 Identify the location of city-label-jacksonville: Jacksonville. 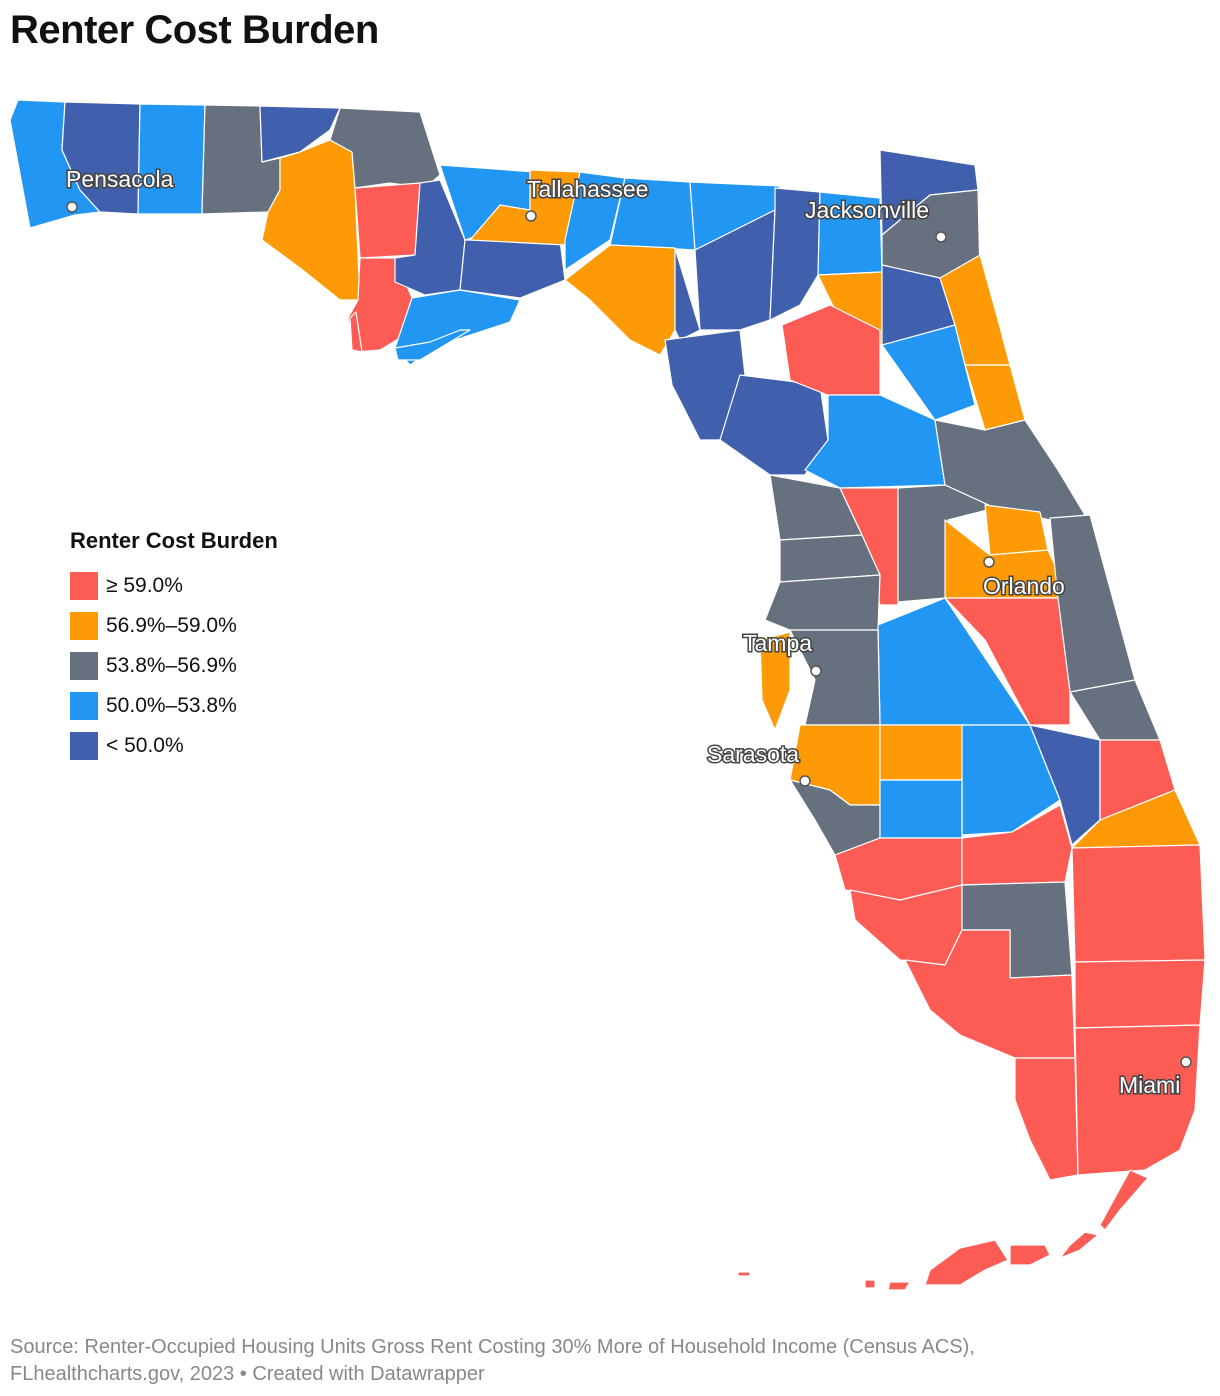
(867, 210).